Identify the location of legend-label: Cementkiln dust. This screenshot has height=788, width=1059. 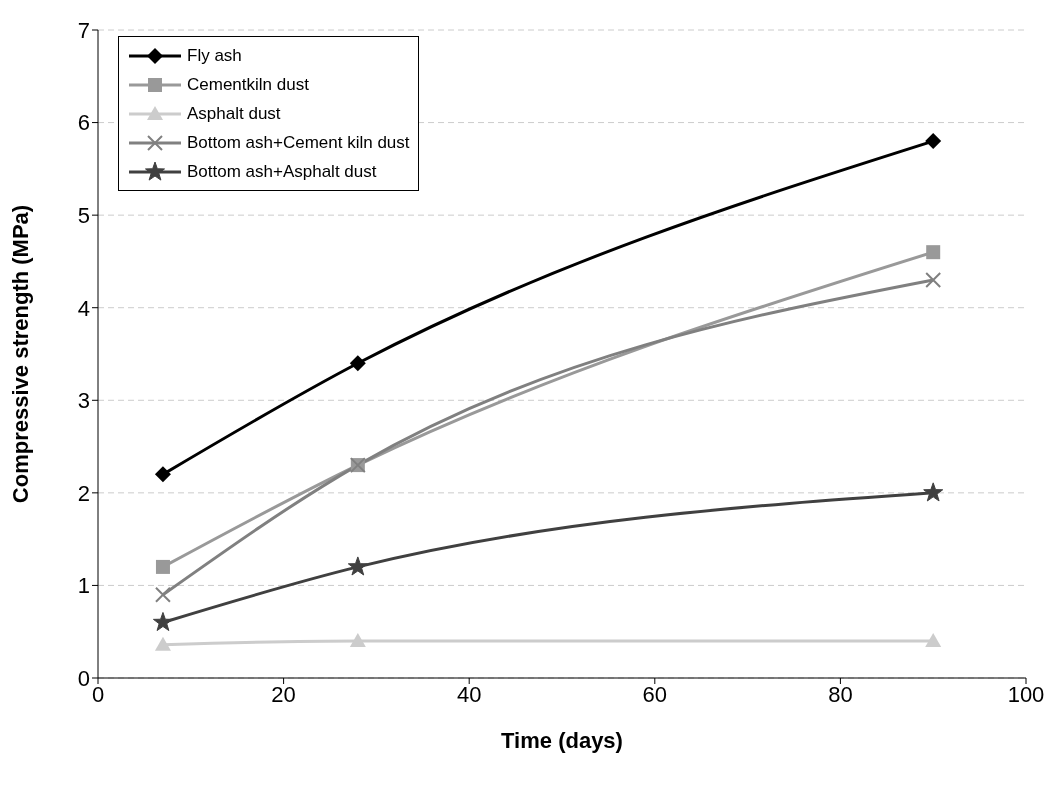
(248, 84).